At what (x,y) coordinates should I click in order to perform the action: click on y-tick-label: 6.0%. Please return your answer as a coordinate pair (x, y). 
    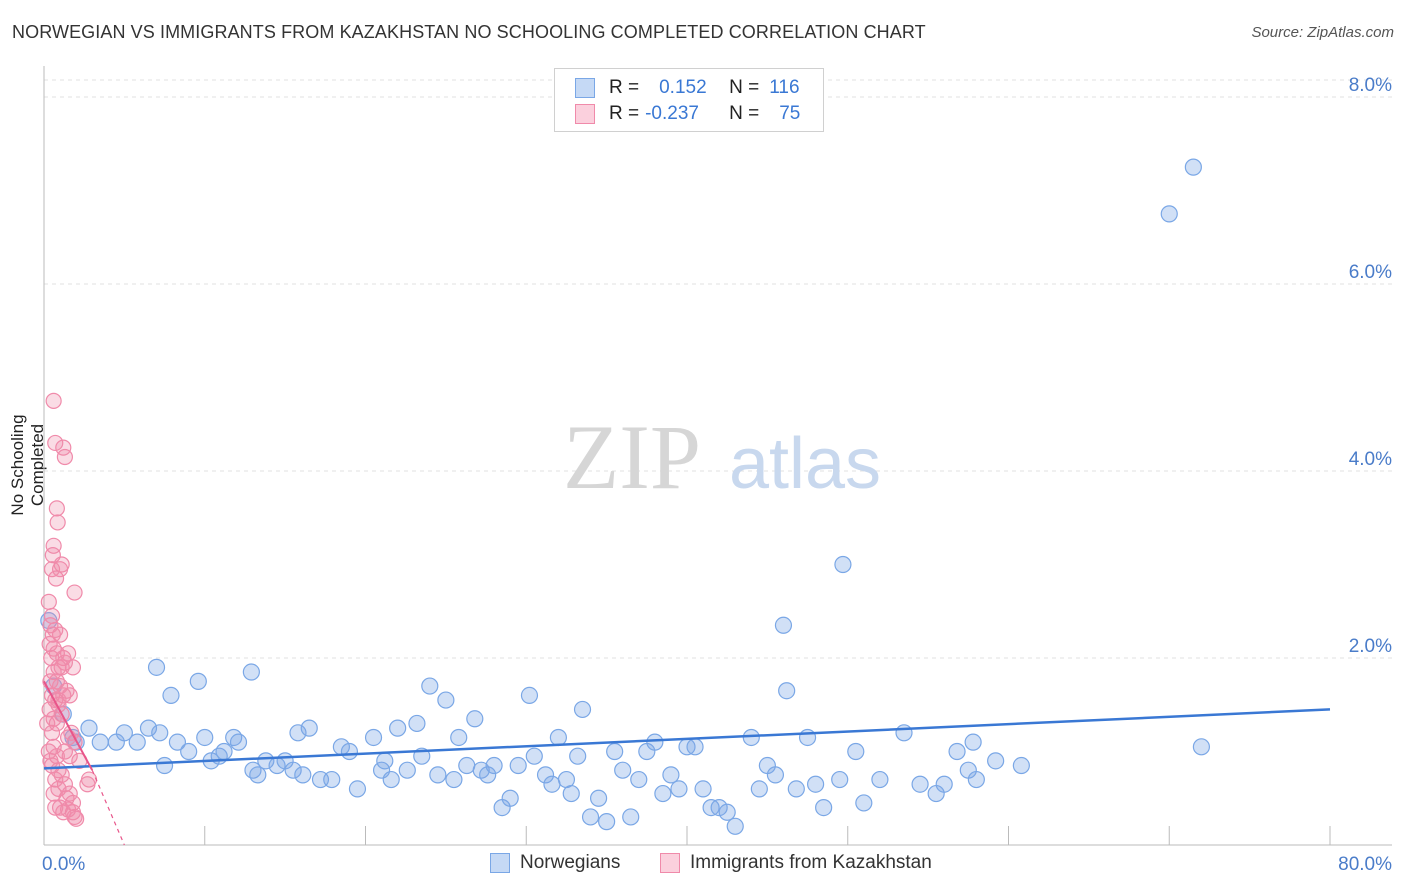
    Looking at the image, I should click on (1370, 272).